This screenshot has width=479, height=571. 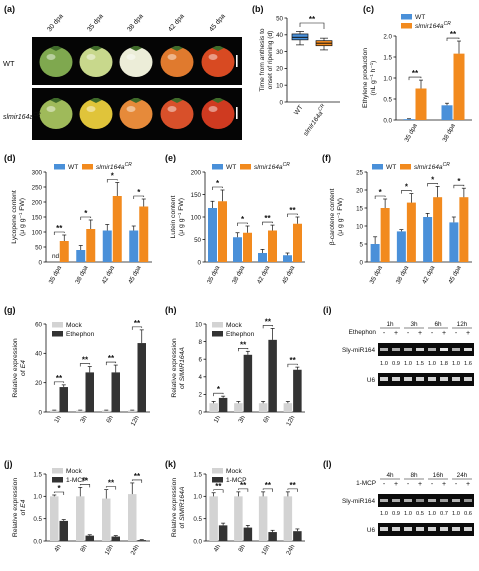 I want to click on legend-label: WT, so click(x=391, y=167).